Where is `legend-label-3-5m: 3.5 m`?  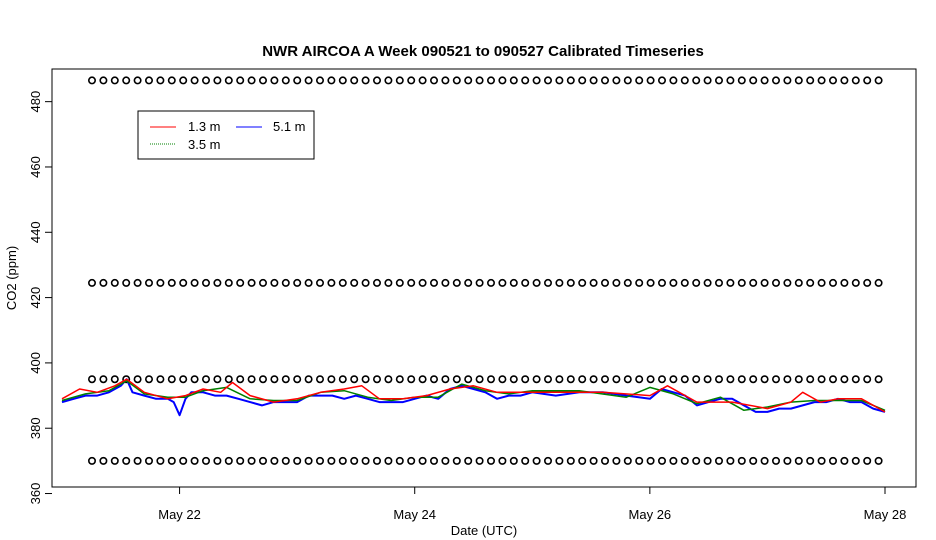
legend-label-3-5m: 3.5 m is located at coordinates (204, 144).